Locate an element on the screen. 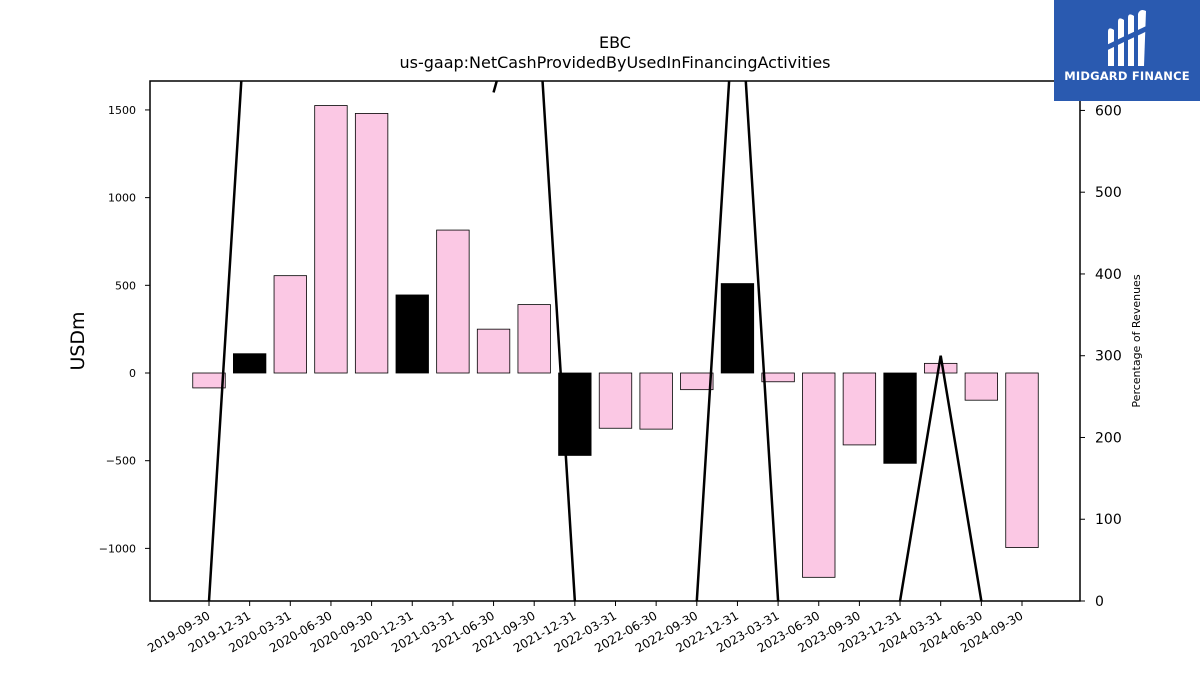 This screenshot has width=1200, height=675. y2-tick-label: 200 is located at coordinates (1108, 438).